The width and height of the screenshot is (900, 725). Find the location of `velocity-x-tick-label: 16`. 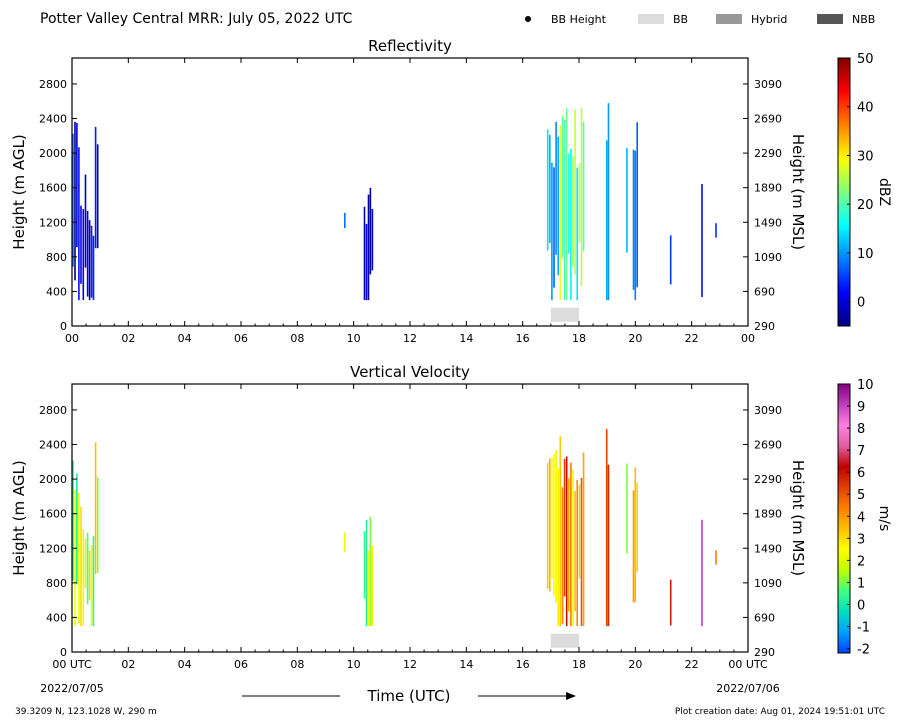

velocity-x-tick-label: 16 is located at coordinates (523, 664).